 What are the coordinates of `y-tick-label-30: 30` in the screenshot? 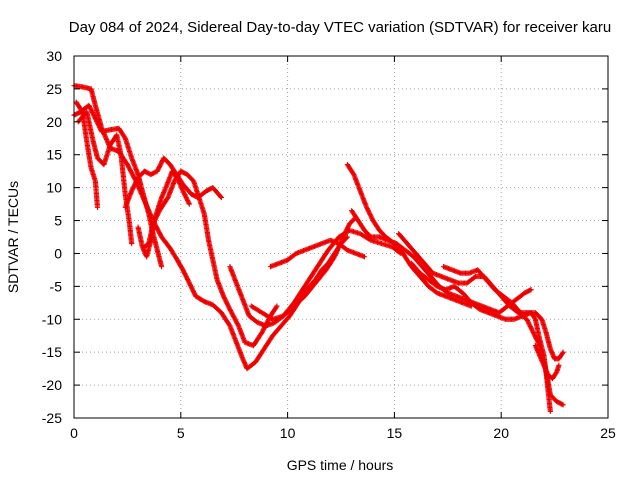 It's located at (54, 56).